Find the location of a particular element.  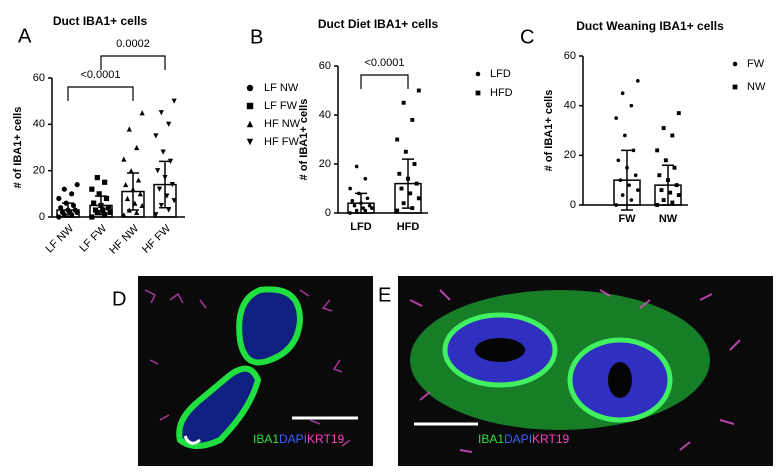

legend-label: LFD is located at coordinates (500, 74).